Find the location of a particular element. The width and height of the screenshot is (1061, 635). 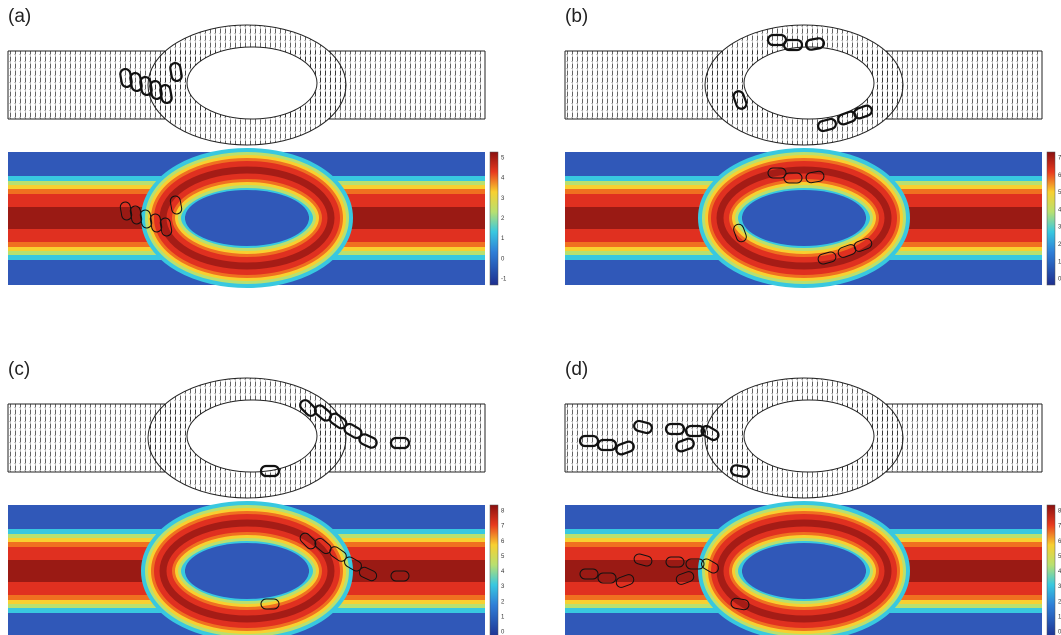

colorbar-tick-label: -1 is located at coordinates (504, 280).